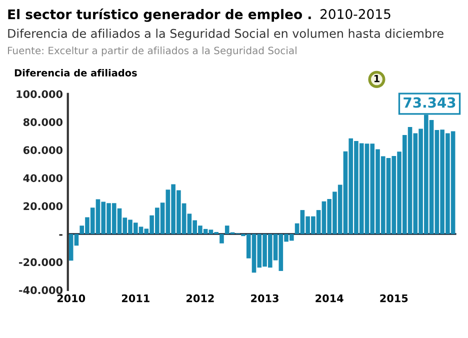  What do you see at coordinates (40, 262) in the screenshot?
I see `y-tick-label: -20.000` at bounding box center [40, 262].